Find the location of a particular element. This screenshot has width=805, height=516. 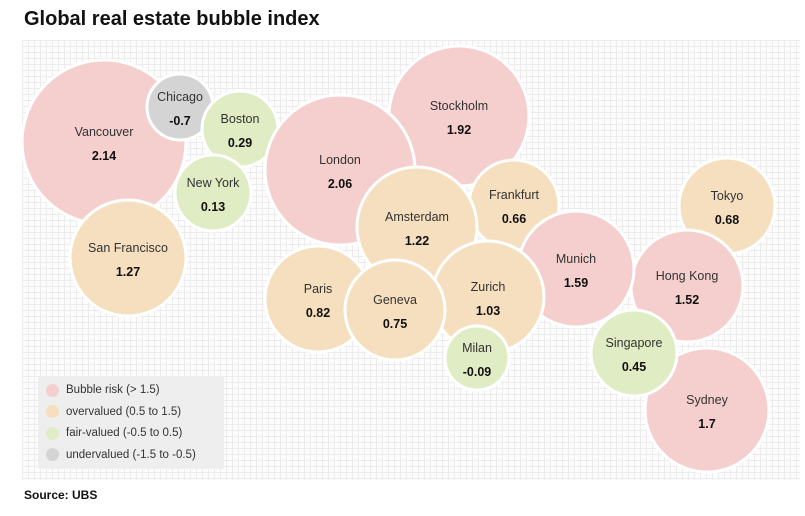

value-label-singapore: 0.45 is located at coordinates (634, 367).